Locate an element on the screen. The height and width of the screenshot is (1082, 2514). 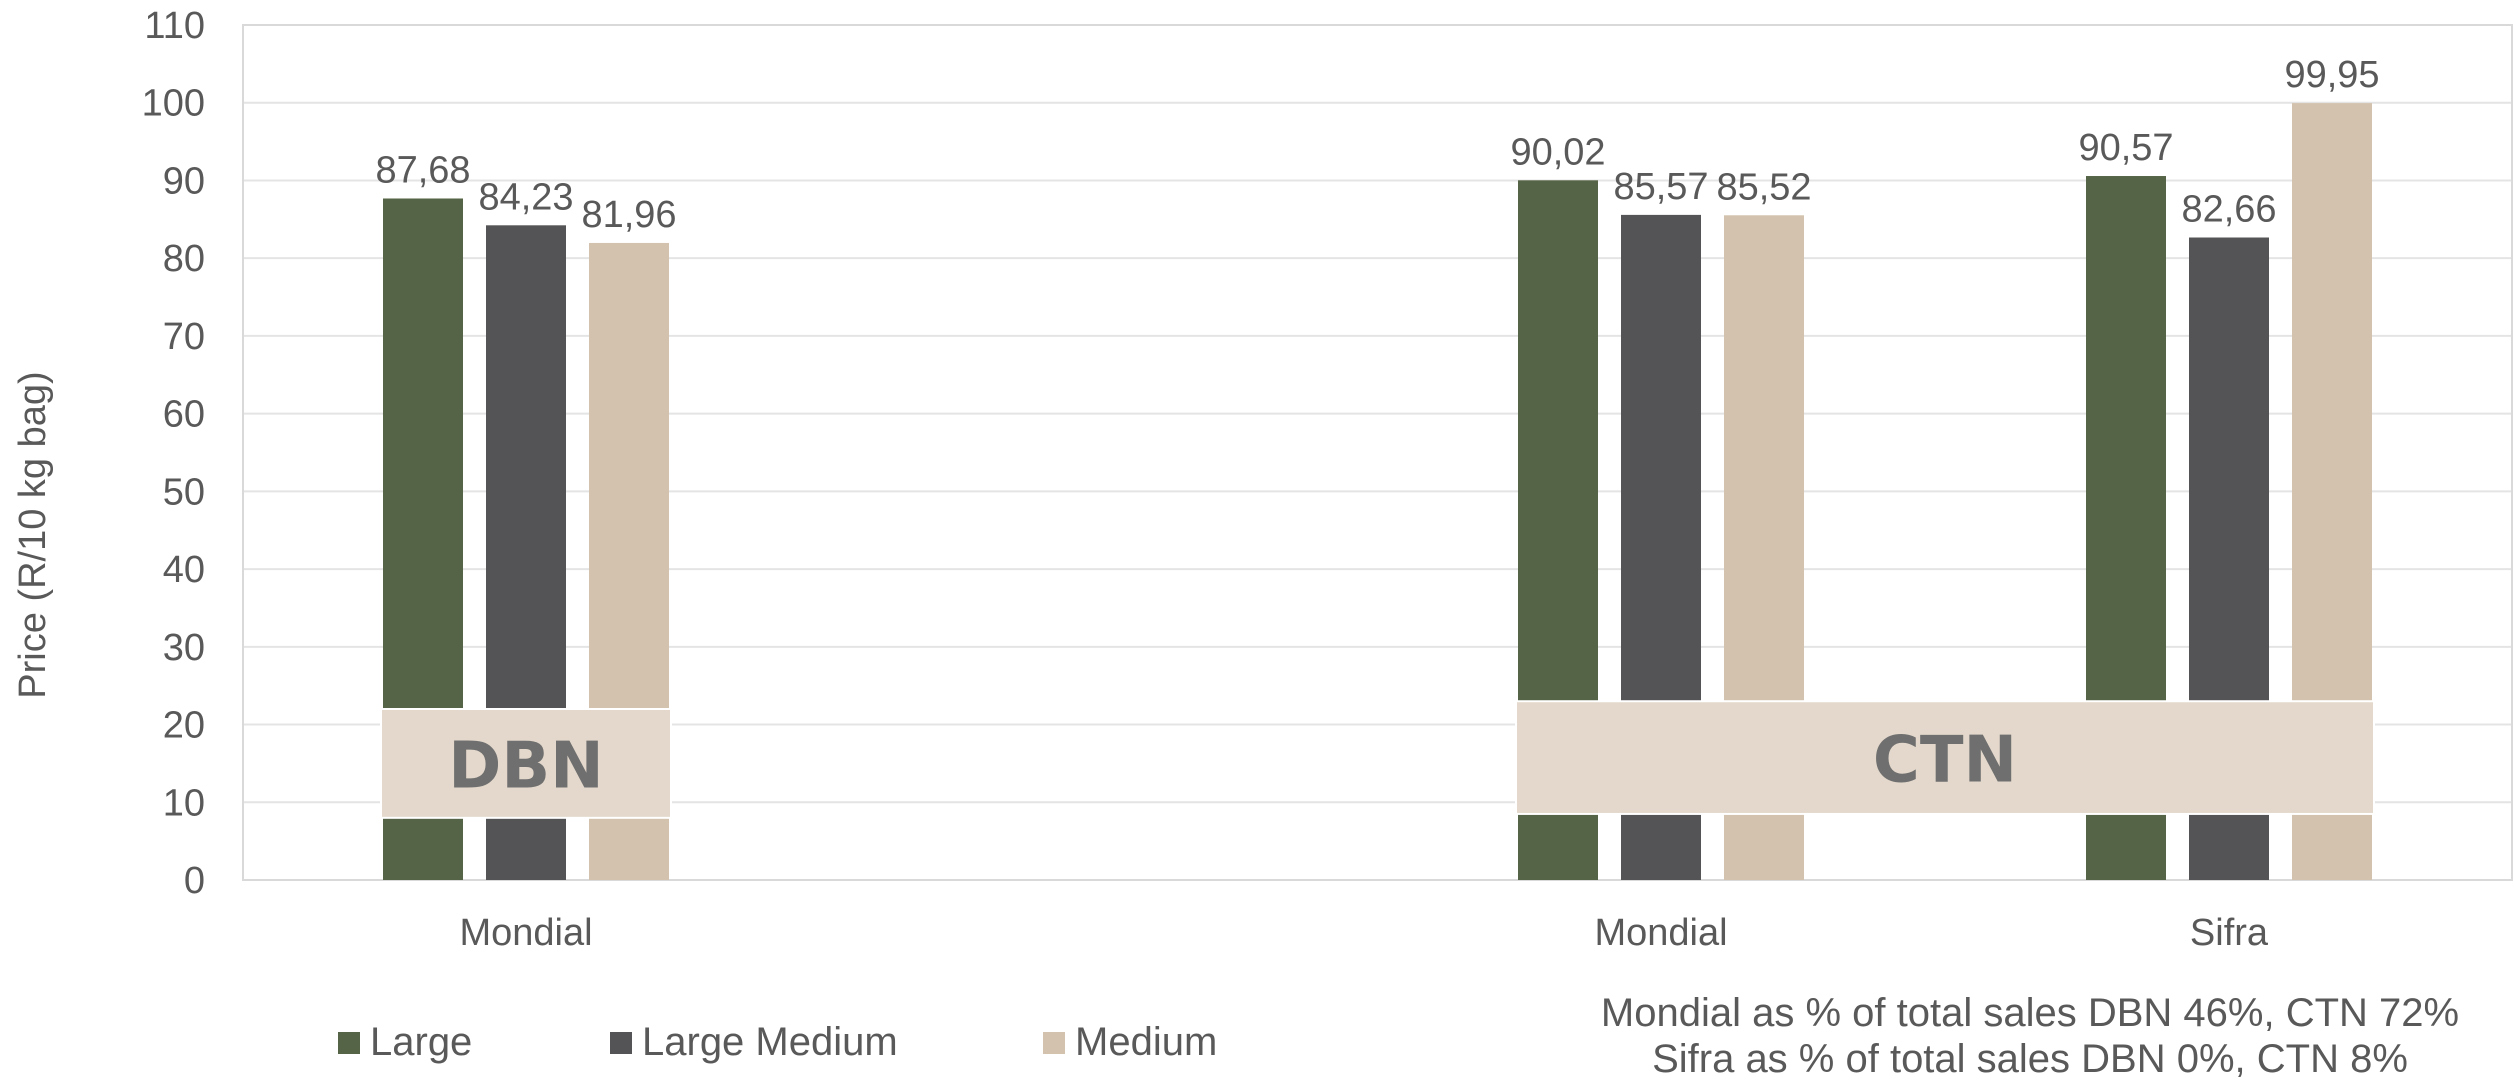
data-label: 90,02 is located at coordinates (1557, 152).